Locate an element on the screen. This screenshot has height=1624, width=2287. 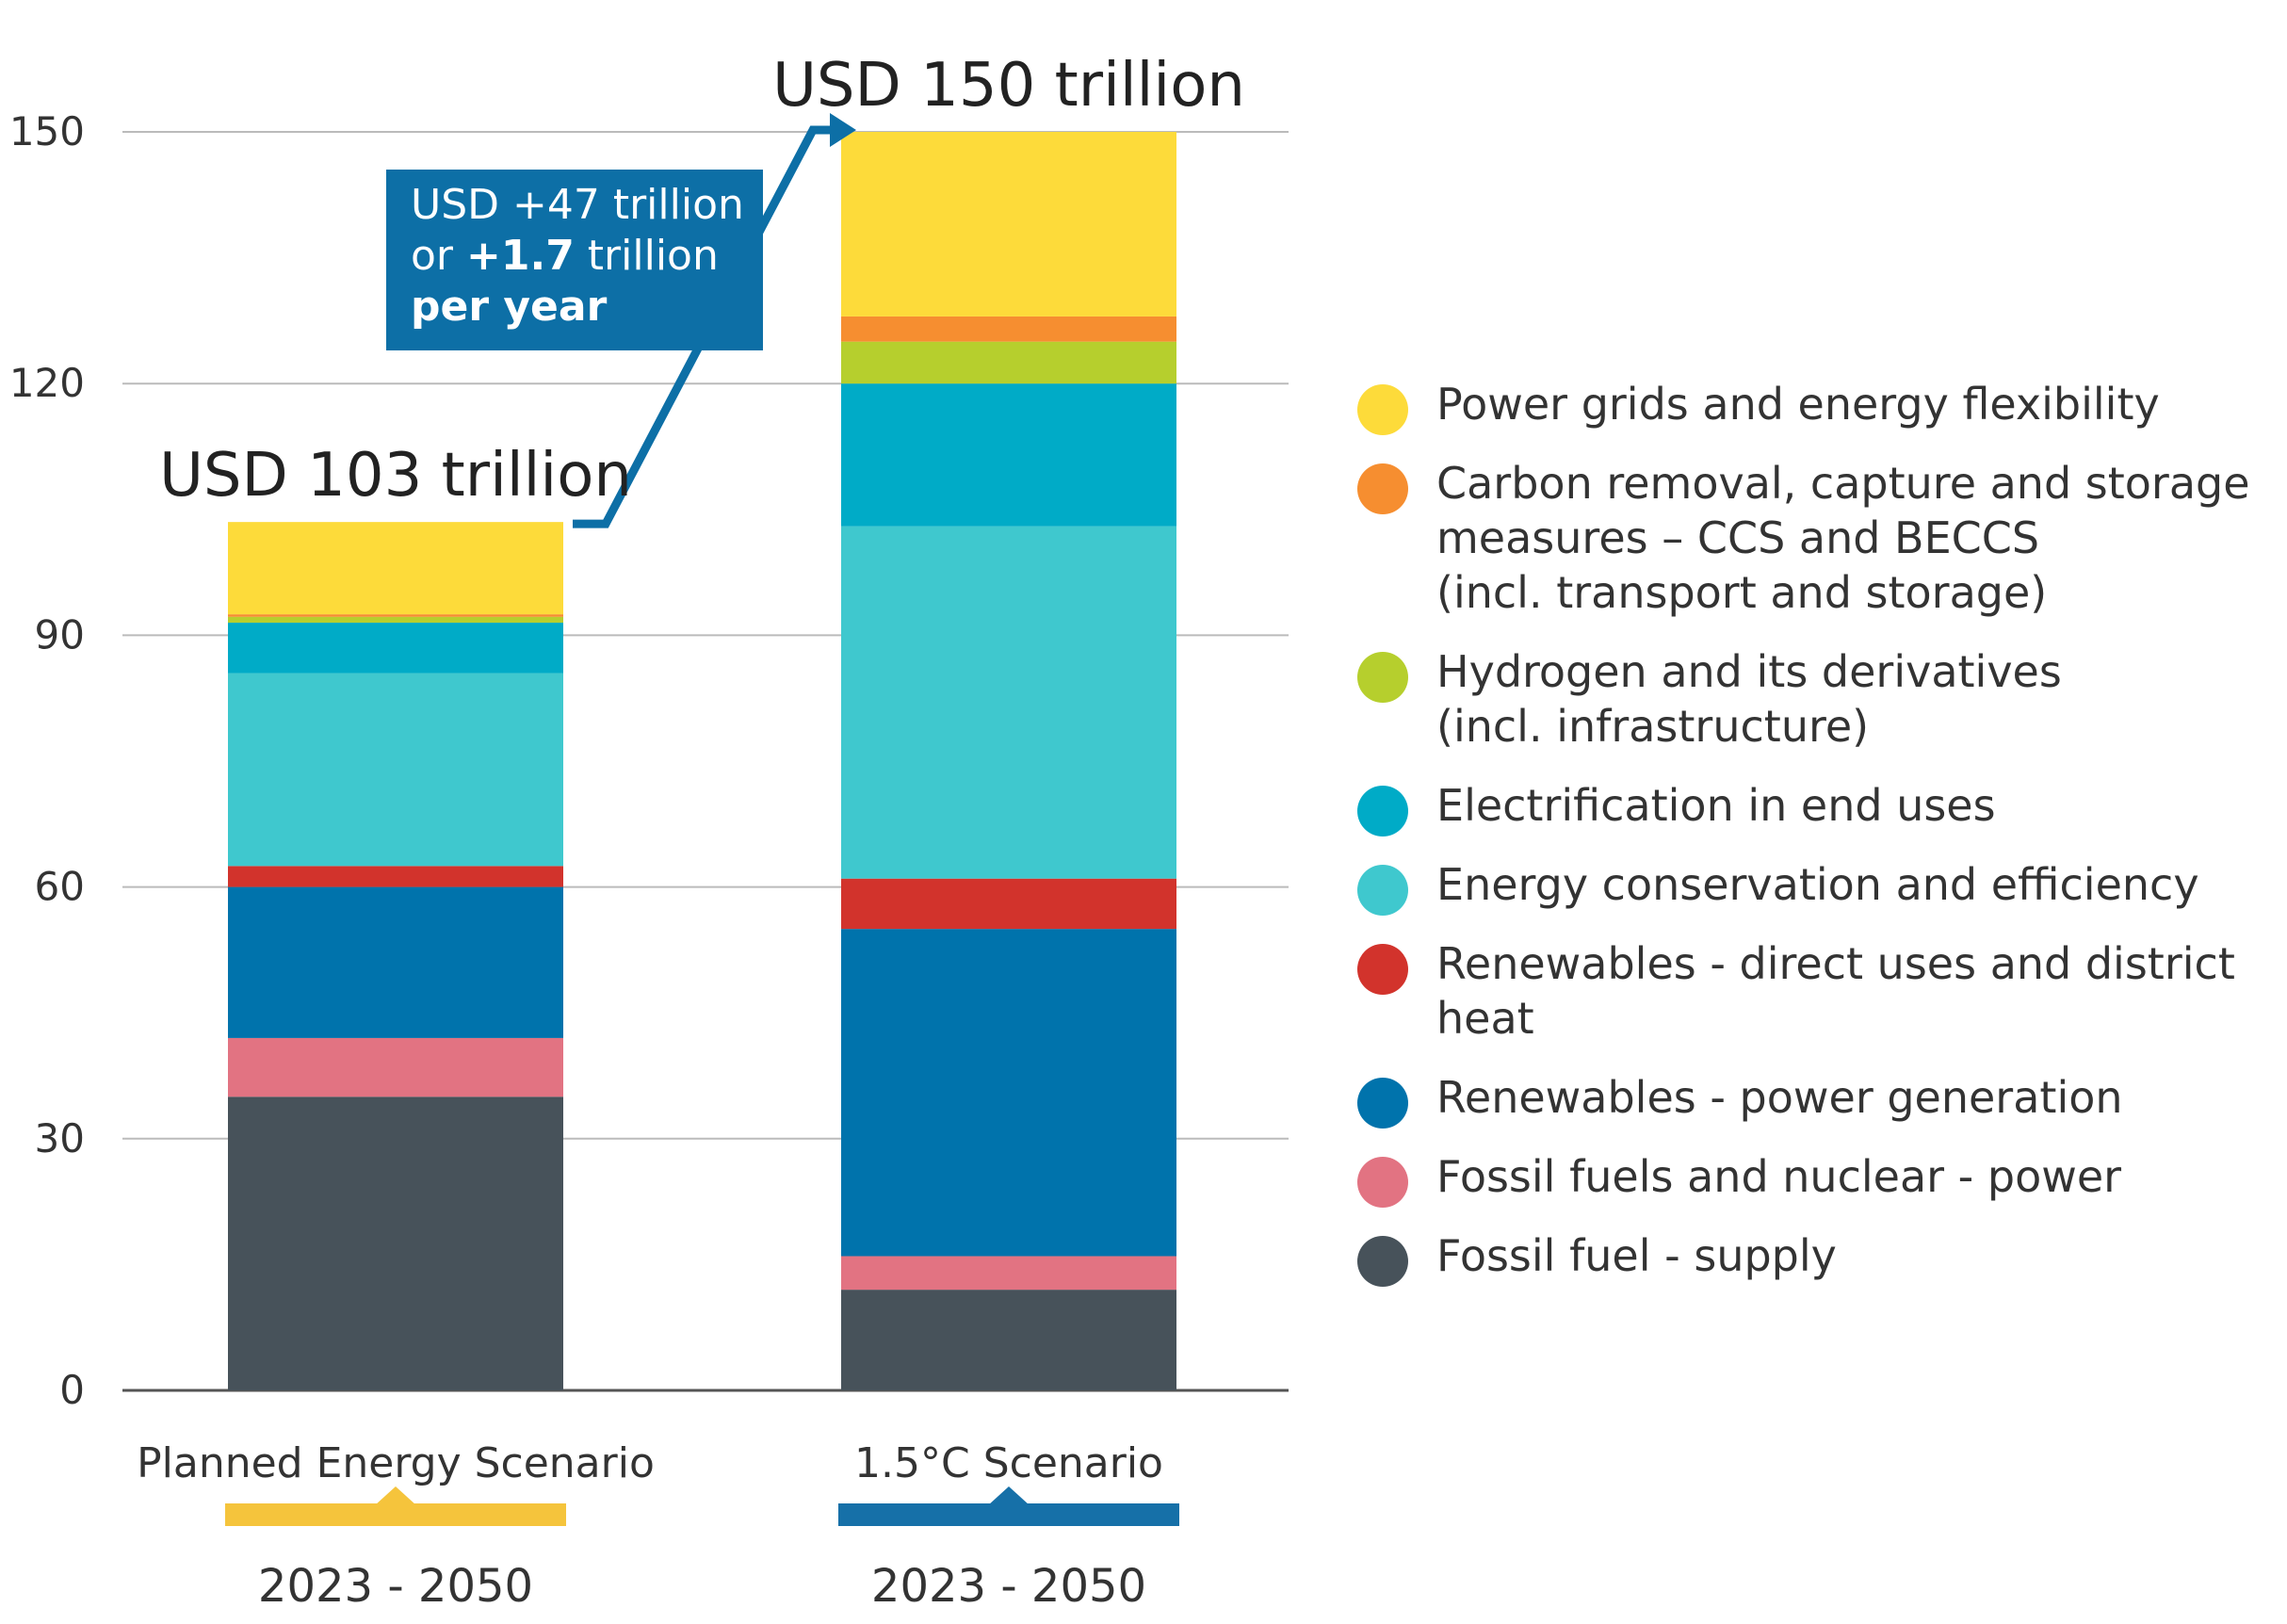
callout-line-2: or +1.7 trillion is located at coordinates (565, 256).